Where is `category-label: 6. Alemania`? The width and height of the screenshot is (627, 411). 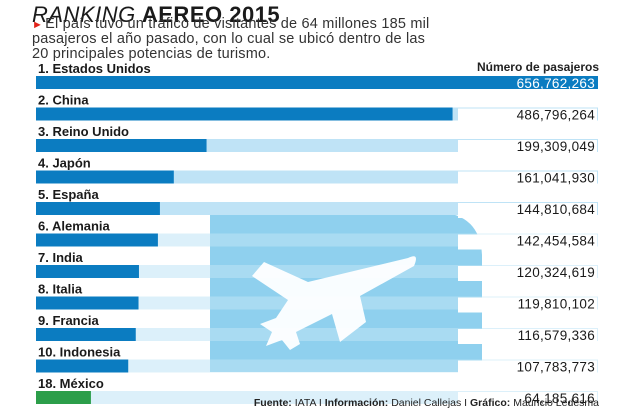 category-label: 6. Alemania is located at coordinates (74, 226).